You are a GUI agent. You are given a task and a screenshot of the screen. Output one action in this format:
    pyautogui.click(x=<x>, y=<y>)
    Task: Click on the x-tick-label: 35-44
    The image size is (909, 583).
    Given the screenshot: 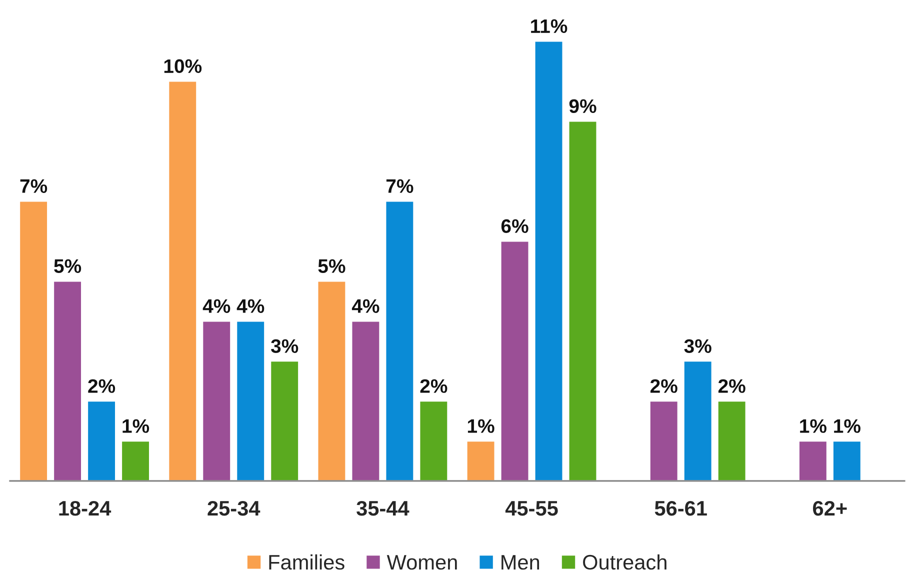 What is the action you would take?
    pyautogui.click(x=383, y=508)
    